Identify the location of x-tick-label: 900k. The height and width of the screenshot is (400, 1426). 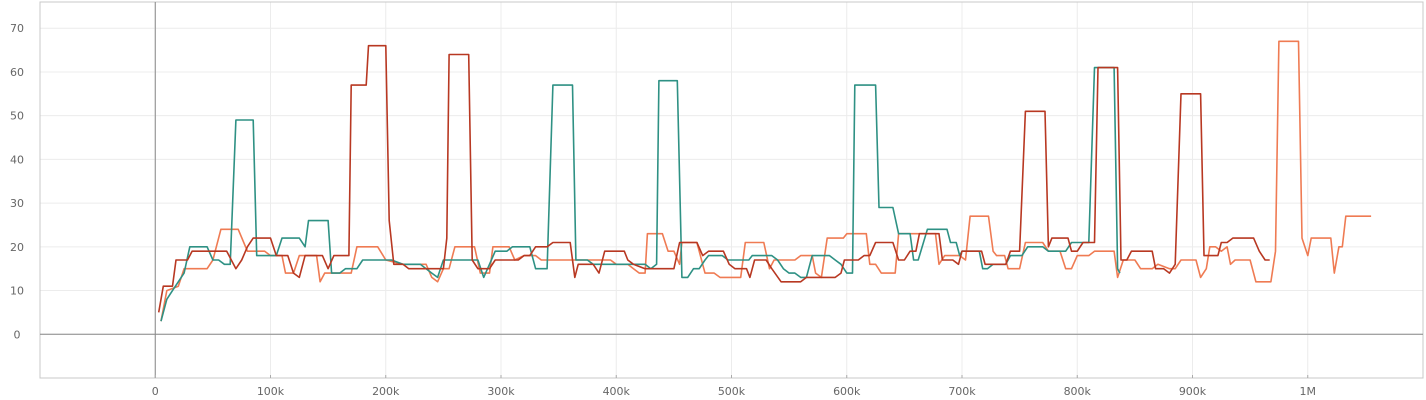
(1193, 391).